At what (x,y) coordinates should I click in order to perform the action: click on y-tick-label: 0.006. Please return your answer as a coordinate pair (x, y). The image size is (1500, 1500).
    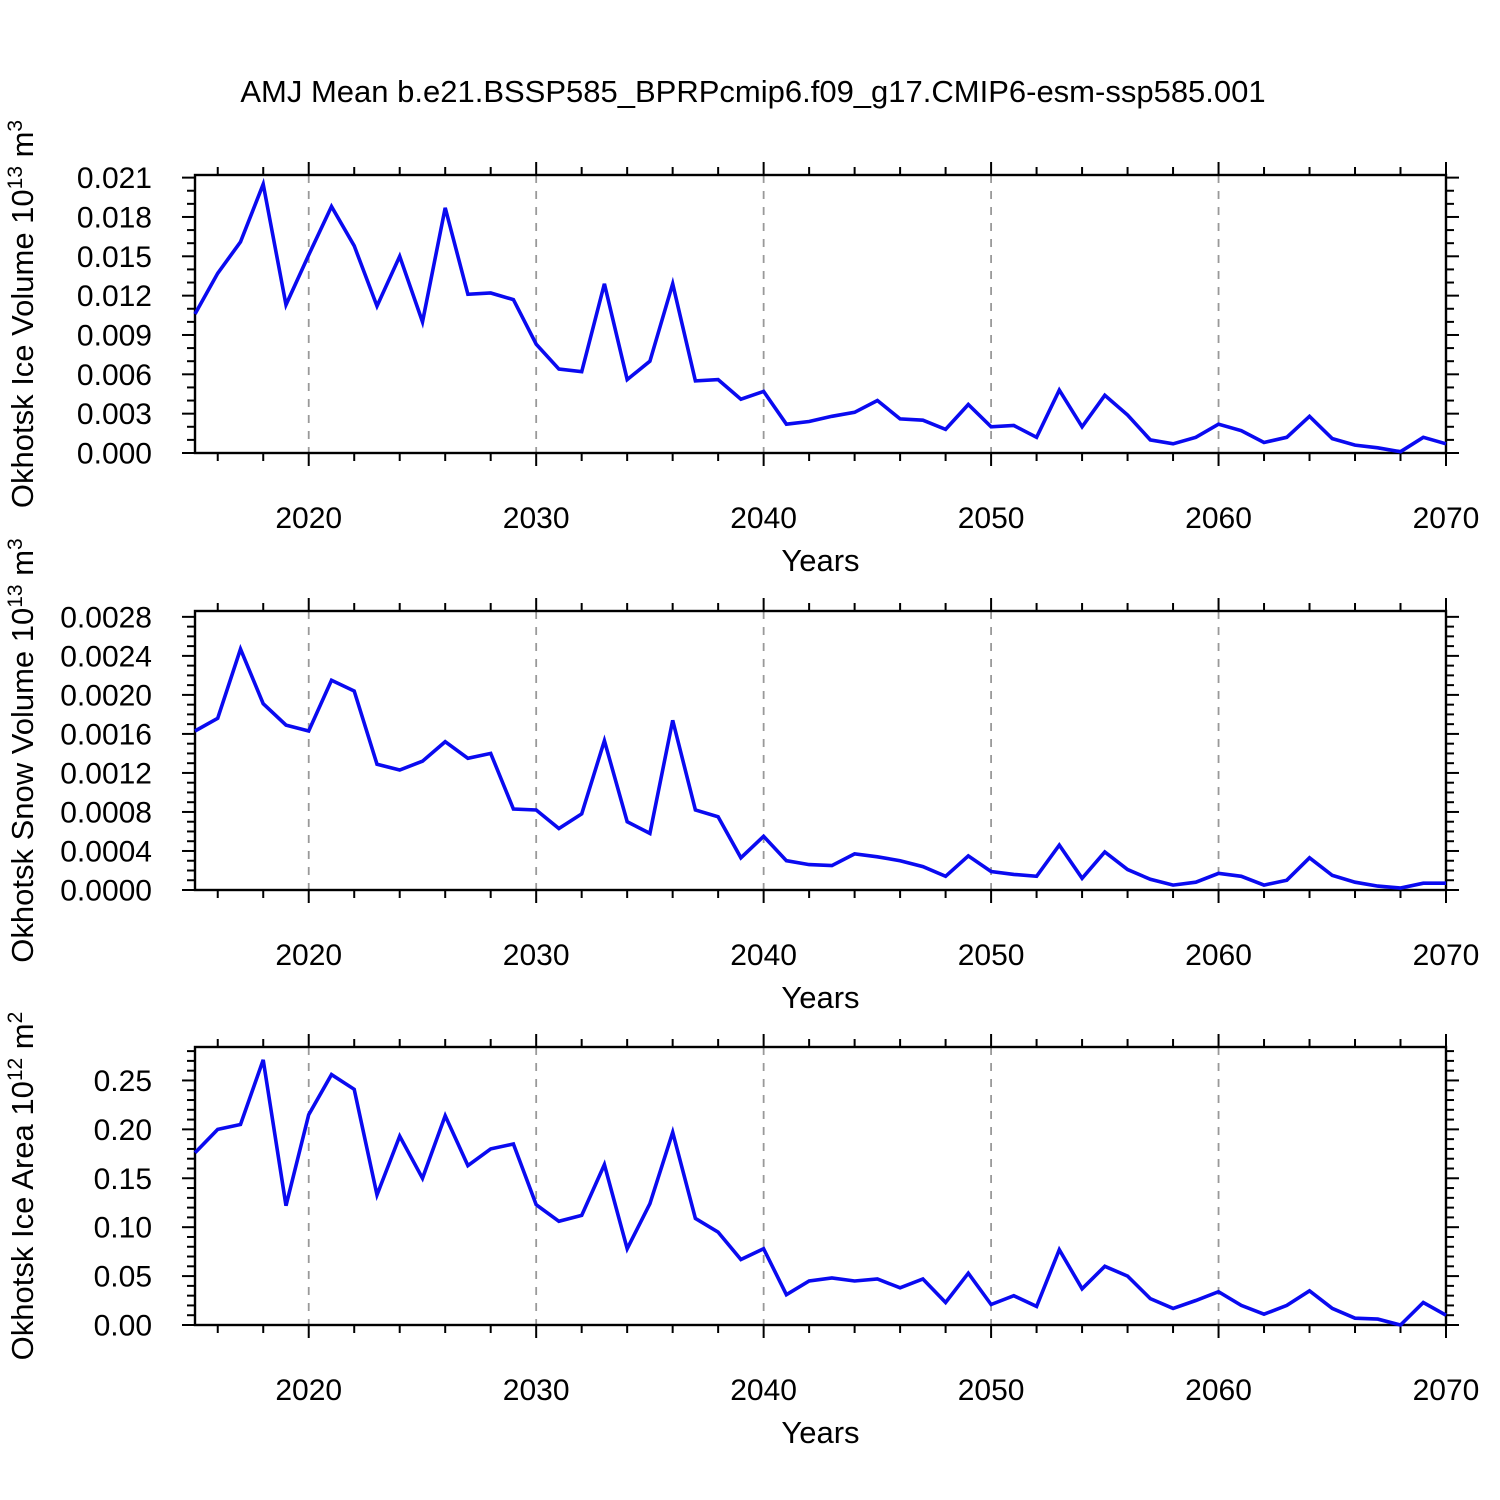
    Looking at the image, I should click on (114, 375).